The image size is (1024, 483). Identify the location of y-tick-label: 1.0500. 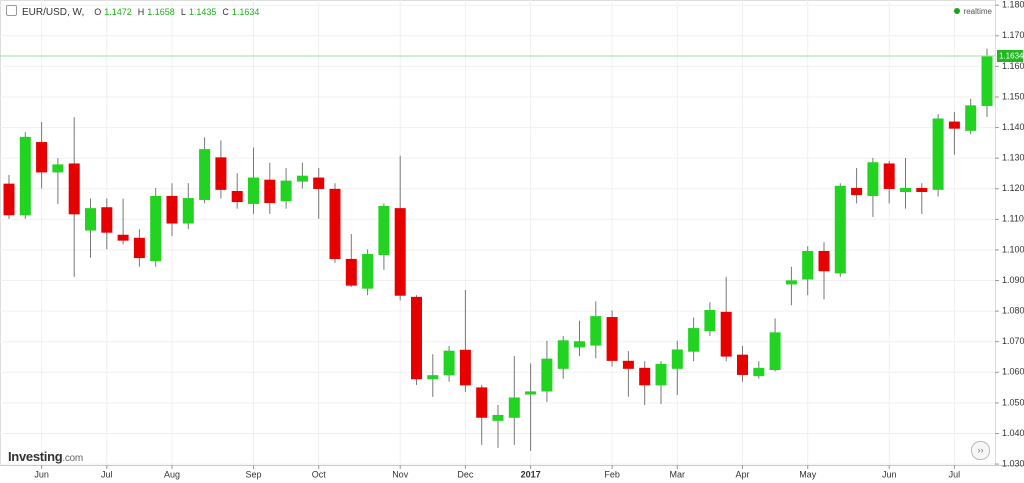
(1013, 402).